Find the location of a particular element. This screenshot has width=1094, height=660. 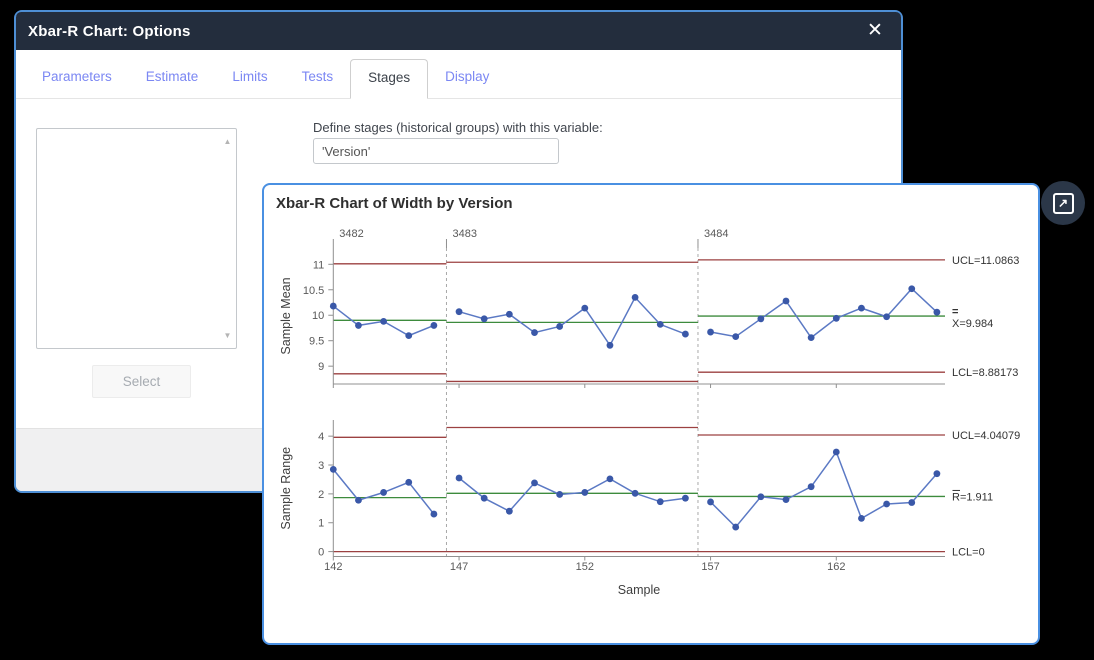

svg-text: LCL=0 is located at coordinates (968, 553).